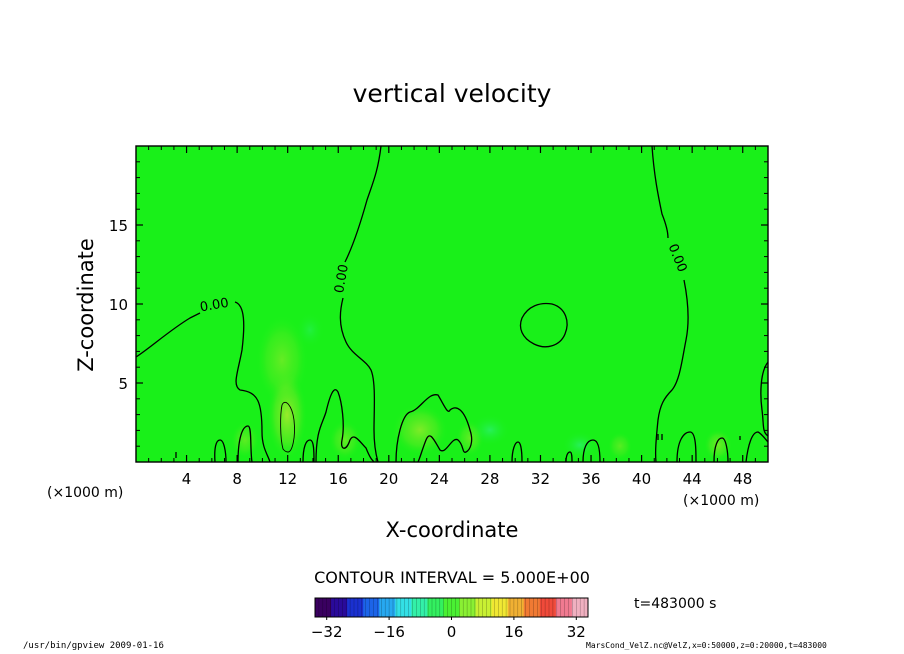 This screenshot has height=654, width=904. Describe the element at coordinates (237, 479) in the screenshot. I see `x-tick-label: 8` at that location.